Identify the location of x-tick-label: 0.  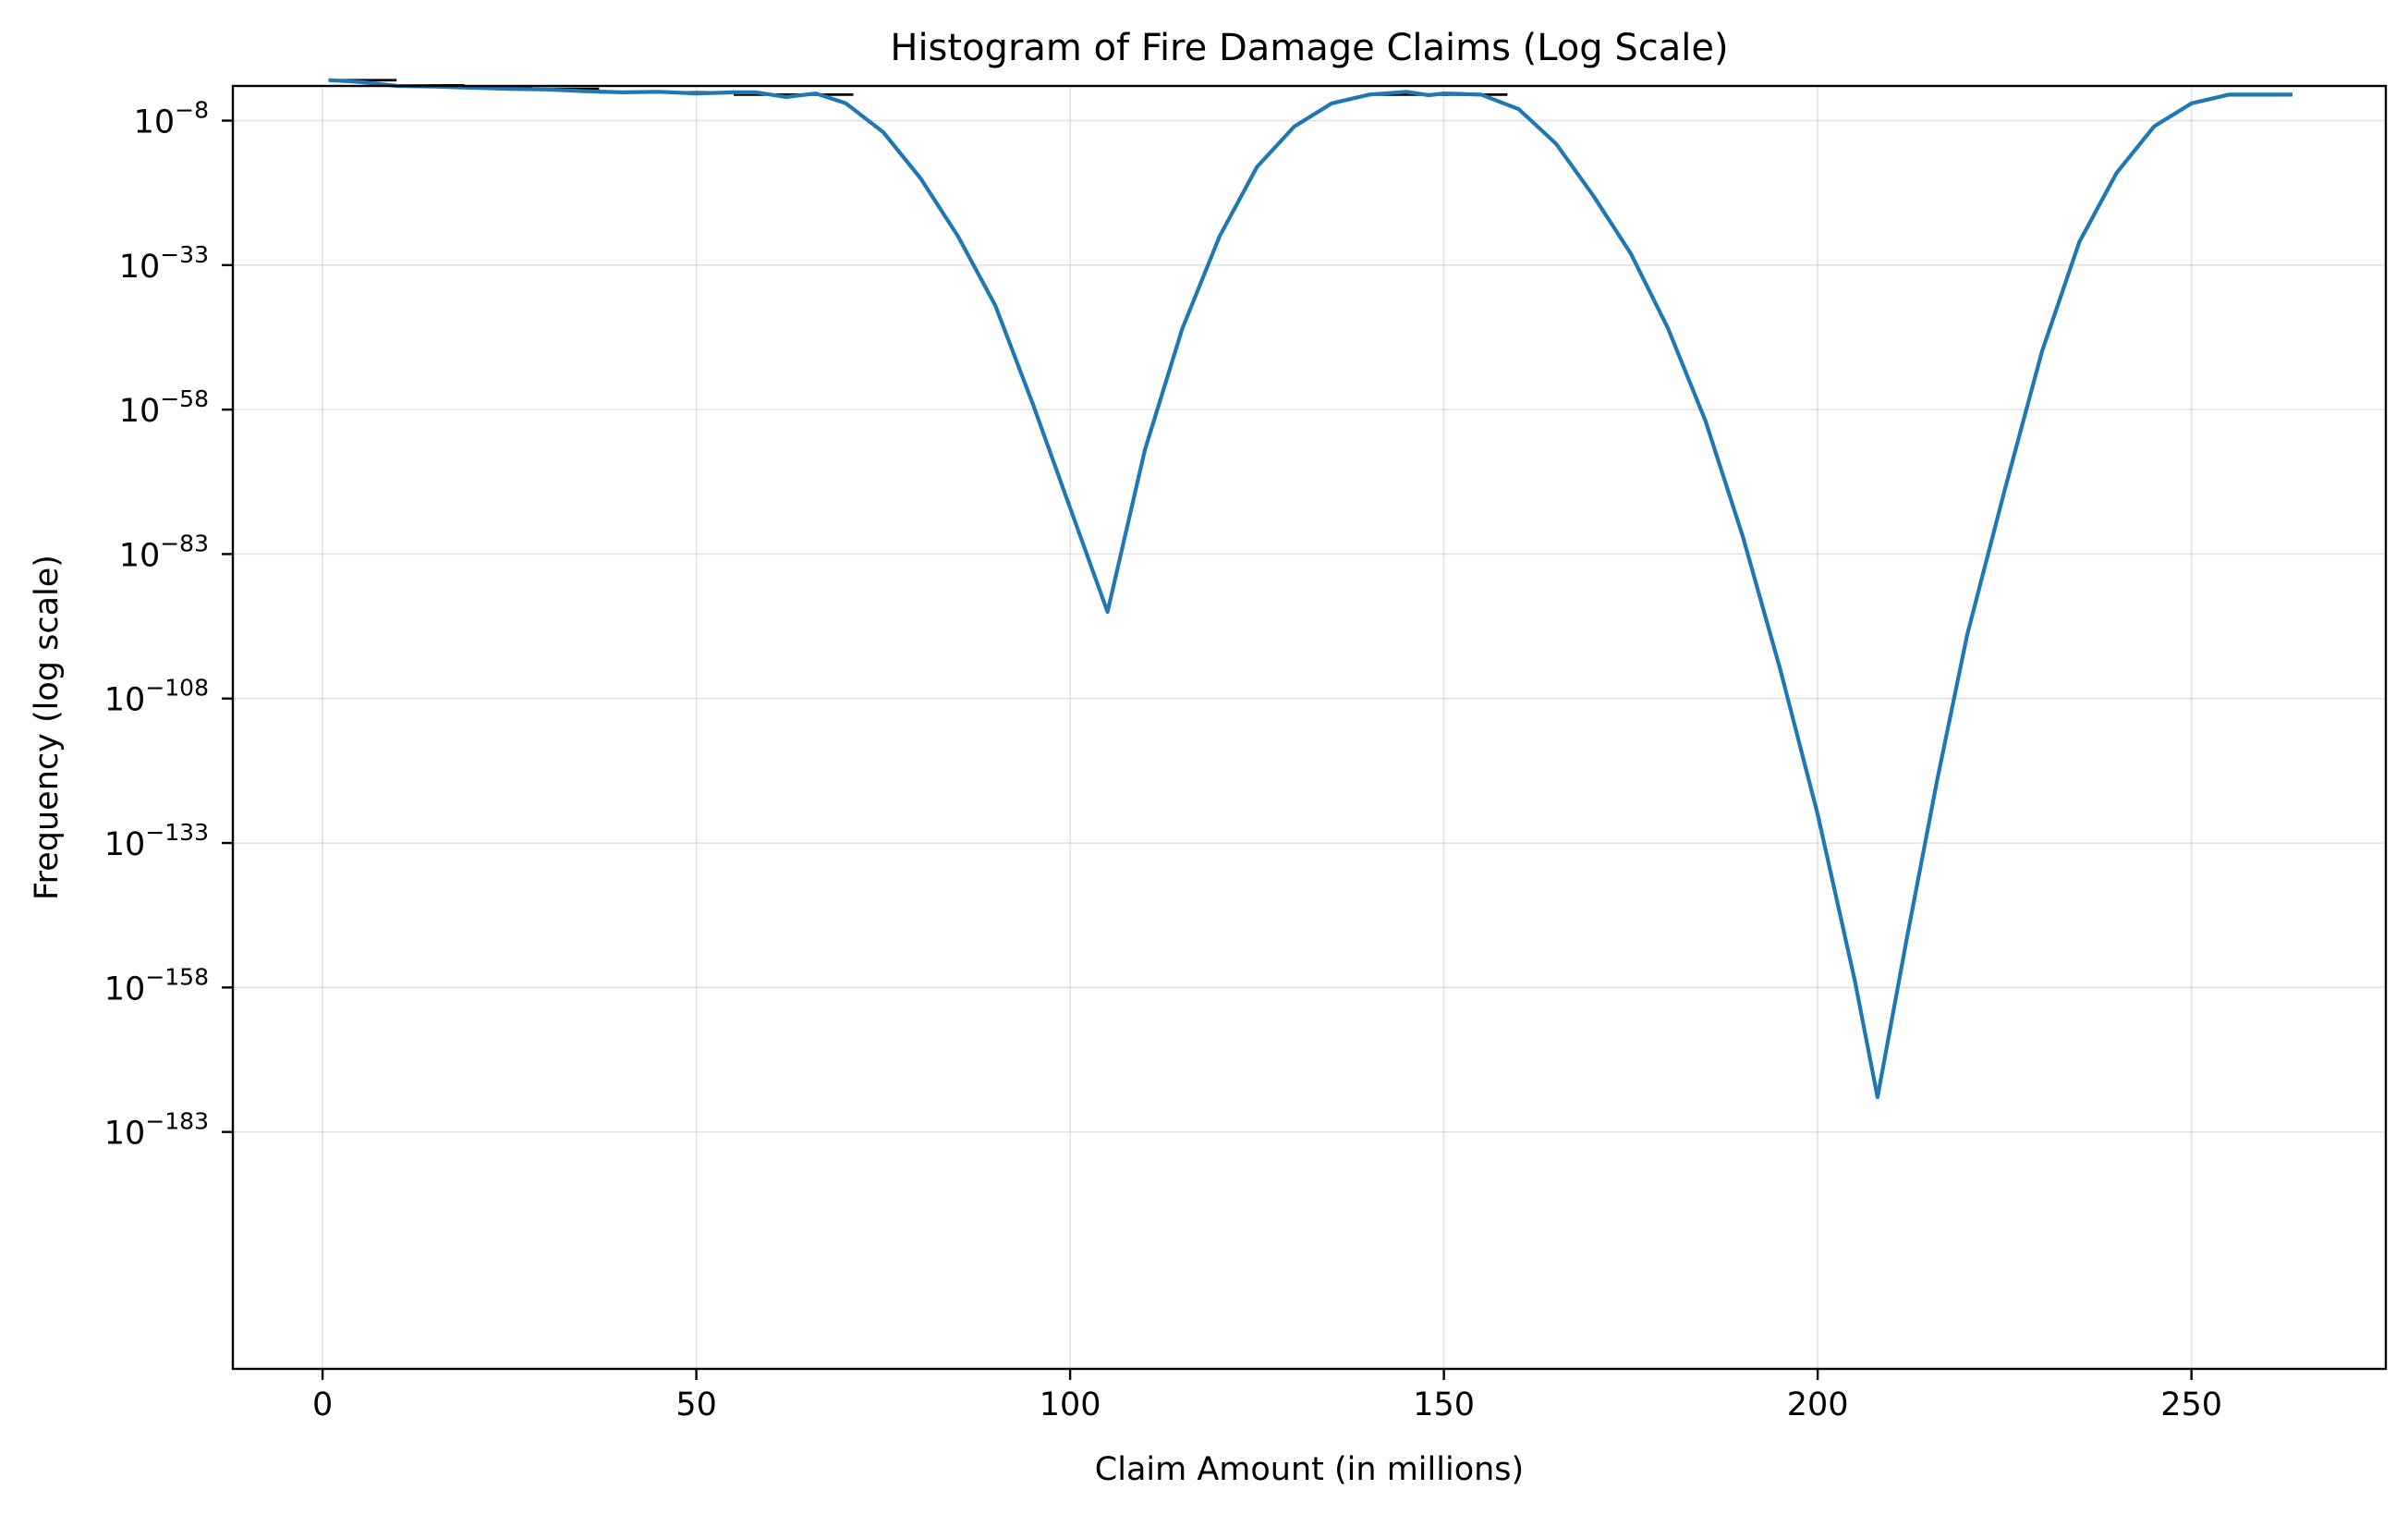
(322, 1404).